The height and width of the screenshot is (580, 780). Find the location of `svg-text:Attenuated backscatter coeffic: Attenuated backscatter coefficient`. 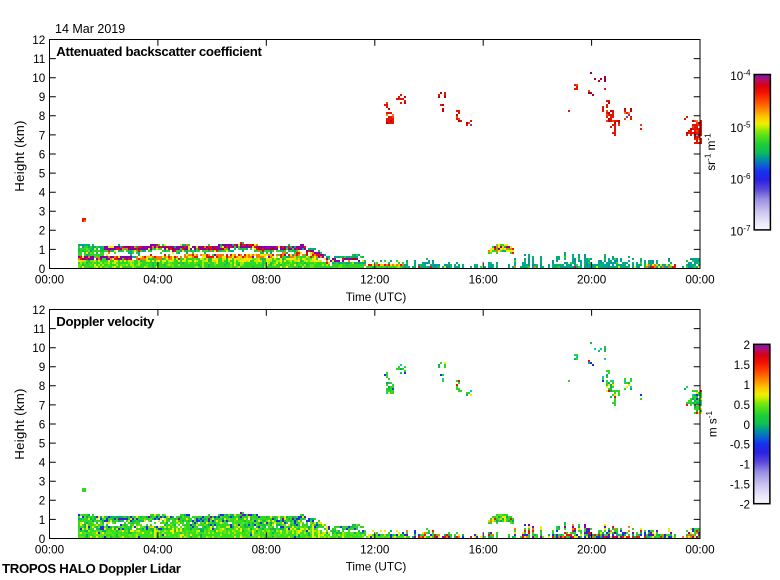

svg-text:Attenuated backscatter coeffic: Attenuated backscatter coefficient is located at coordinates (159, 51).